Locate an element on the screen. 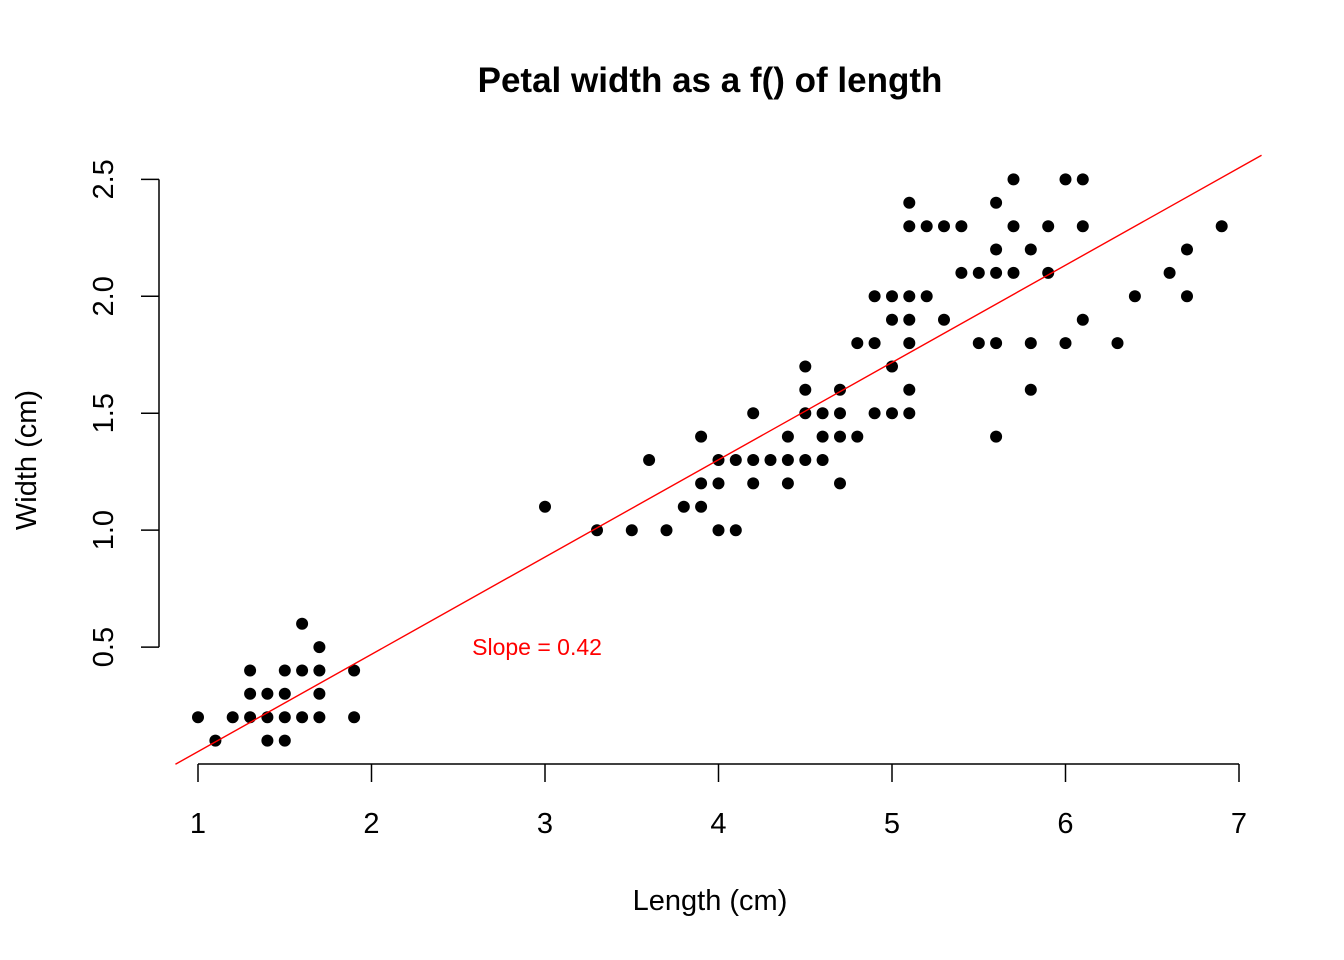 Image resolution: width=1344 pixels, height=960 pixels. y-tick-label: 0.5 is located at coordinates (104, 647).